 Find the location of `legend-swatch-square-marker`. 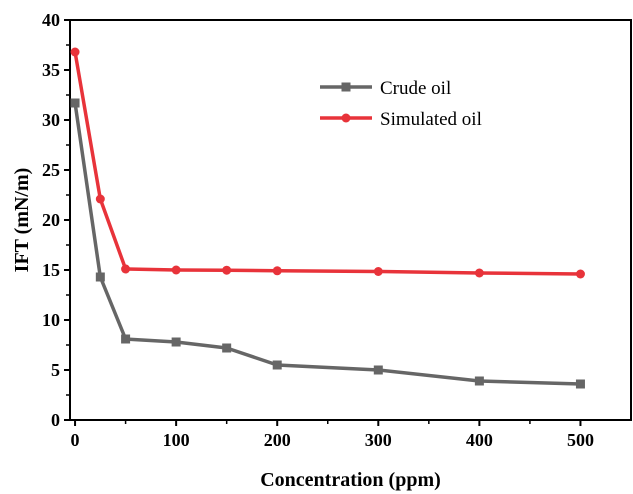

legend-swatch-square-marker is located at coordinates (346, 87).